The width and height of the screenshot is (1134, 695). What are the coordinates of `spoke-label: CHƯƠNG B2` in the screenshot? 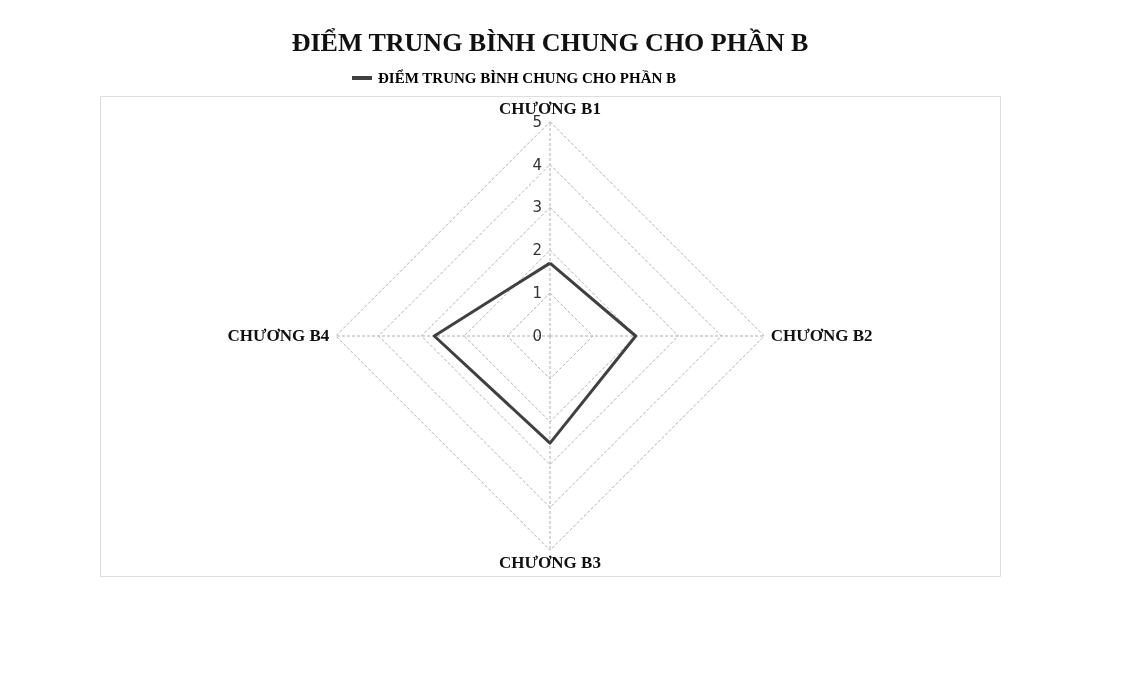 It's located at (821, 335).